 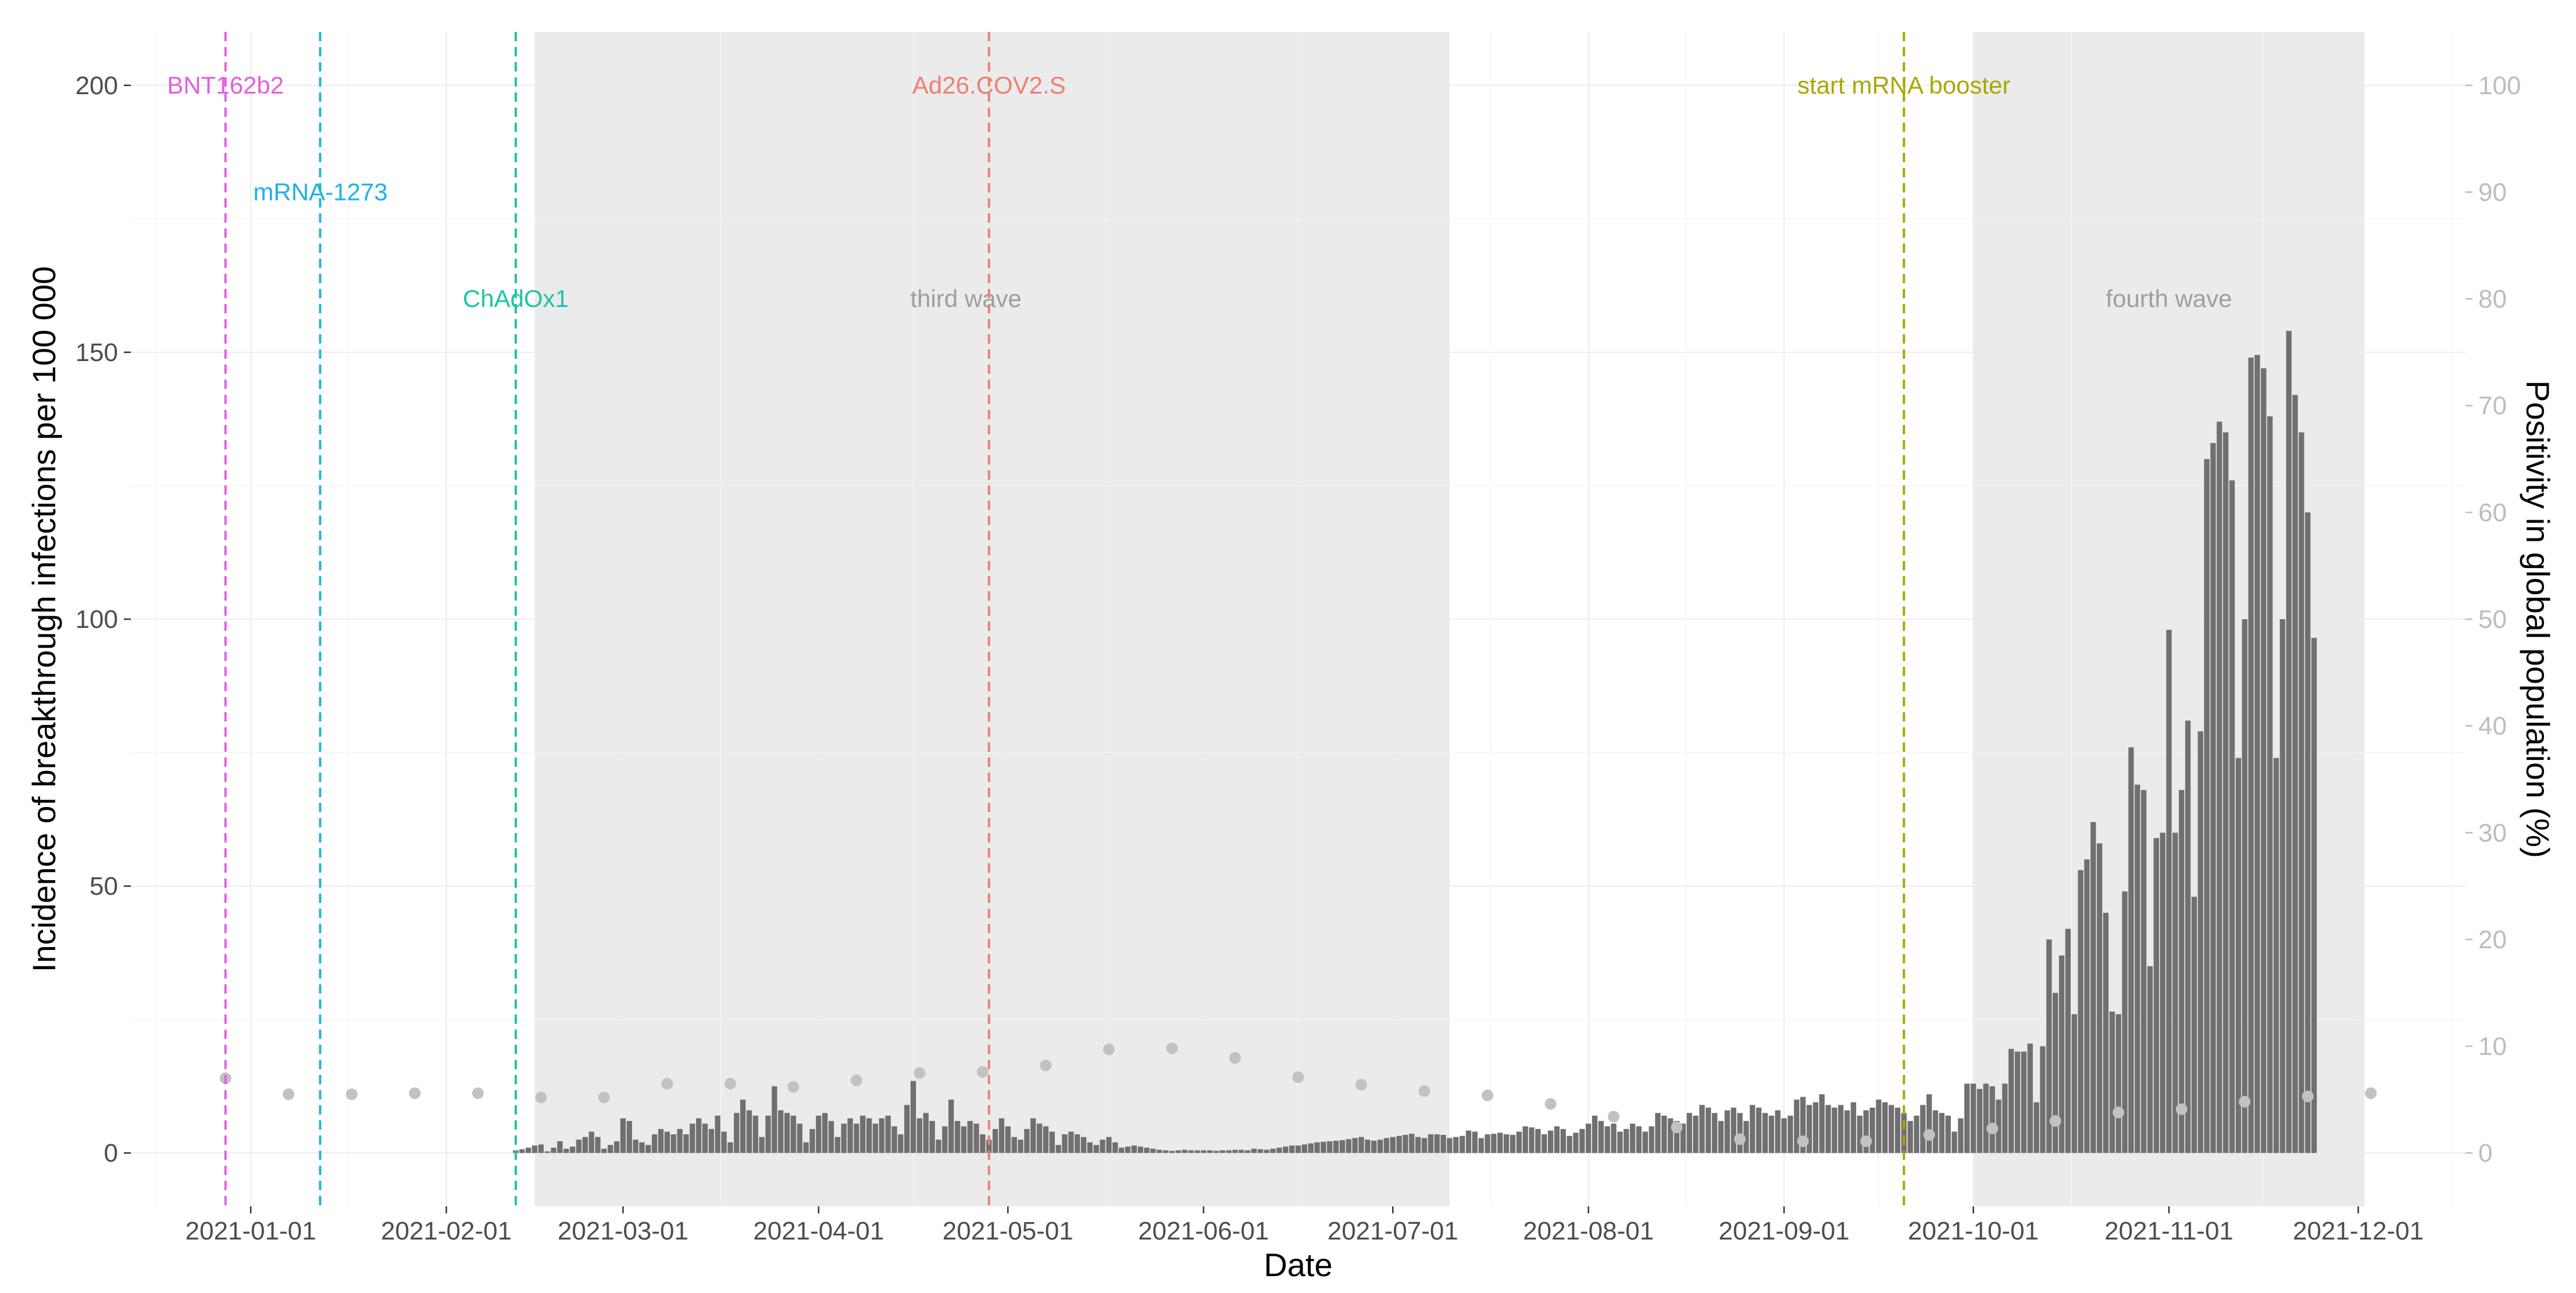 I want to click on x-tick-label: 2021-02-01, so click(x=447, y=1231).